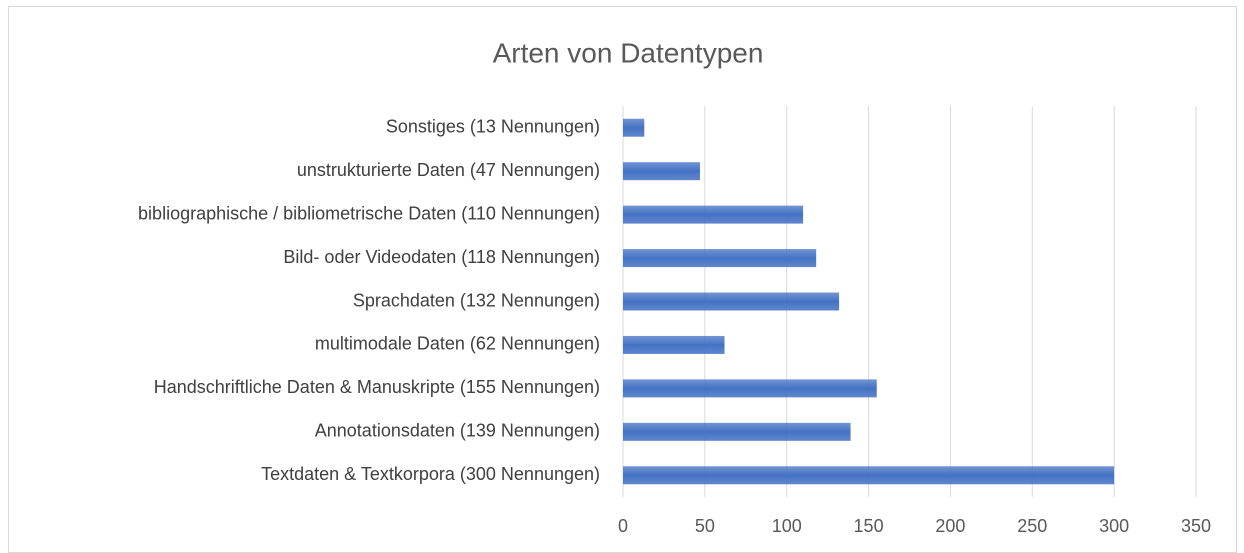 The height and width of the screenshot is (553, 1244). Describe the element at coordinates (623, 526) in the screenshot. I see `x-tick-label: 0` at that location.